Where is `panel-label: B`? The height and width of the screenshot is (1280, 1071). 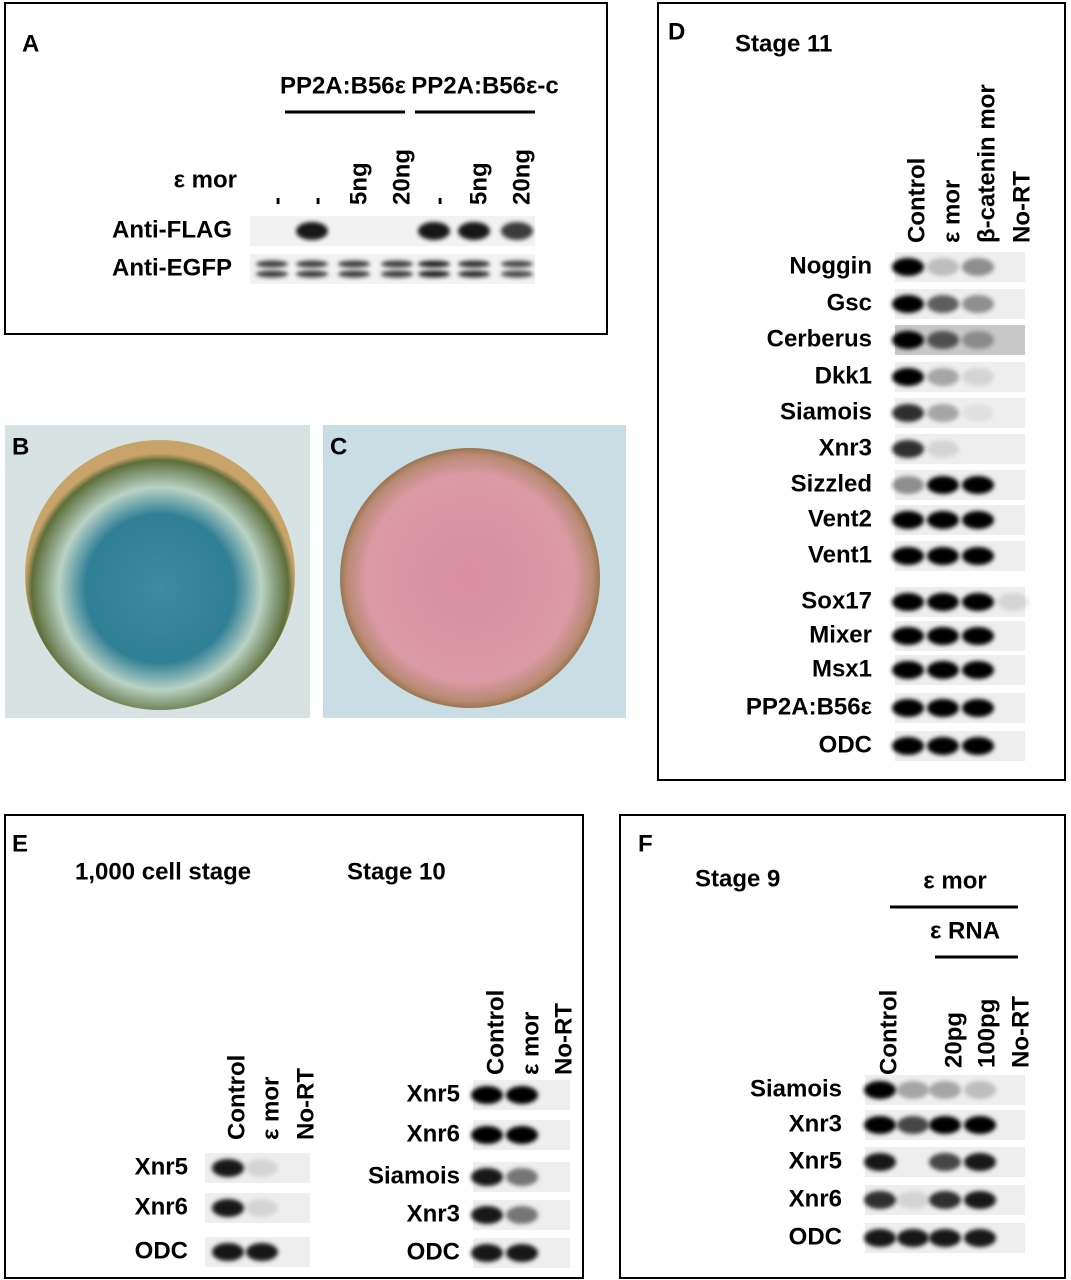 panel-label: B is located at coordinates (20, 446).